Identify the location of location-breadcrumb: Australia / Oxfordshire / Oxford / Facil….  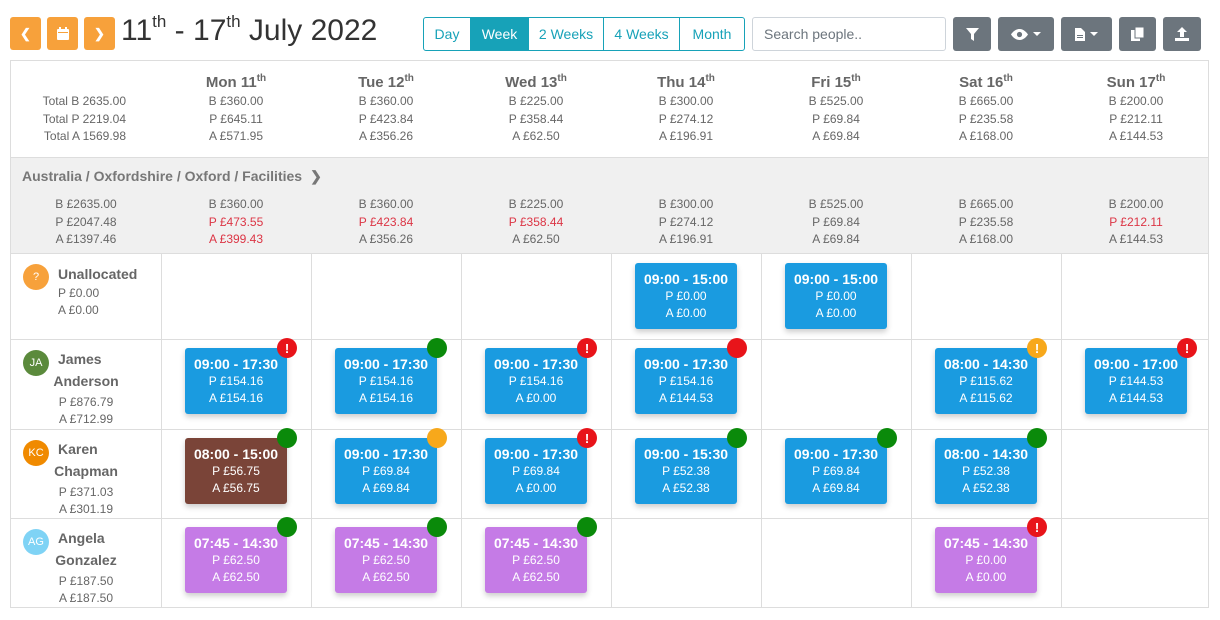
(172, 176).